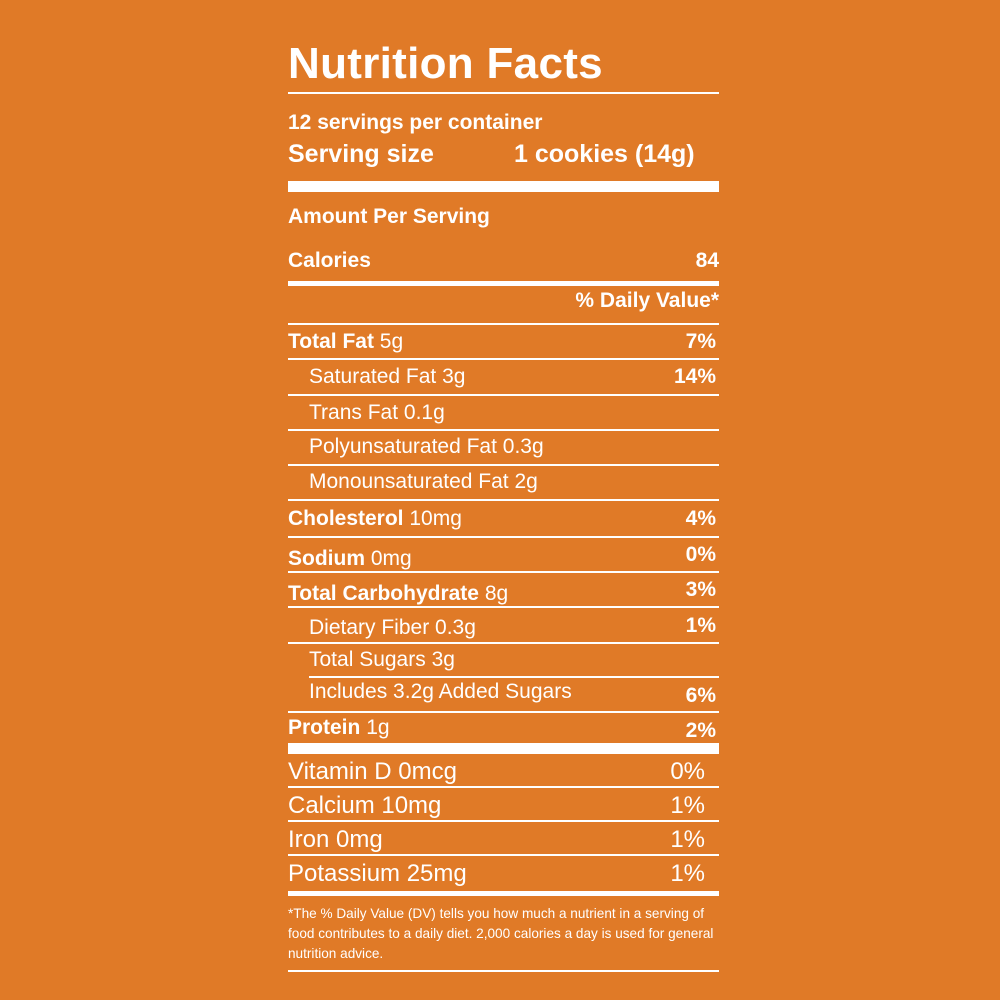 The height and width of the screenshot is (1000, 1000). I want to click on nutrient-name: Saturated Fat 3g, so click(387, 376).